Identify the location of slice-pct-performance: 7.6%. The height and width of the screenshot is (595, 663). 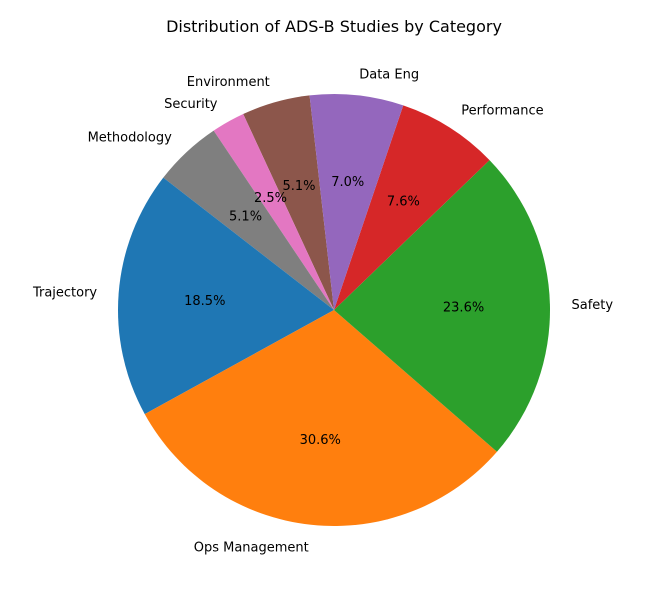
(403, 202).